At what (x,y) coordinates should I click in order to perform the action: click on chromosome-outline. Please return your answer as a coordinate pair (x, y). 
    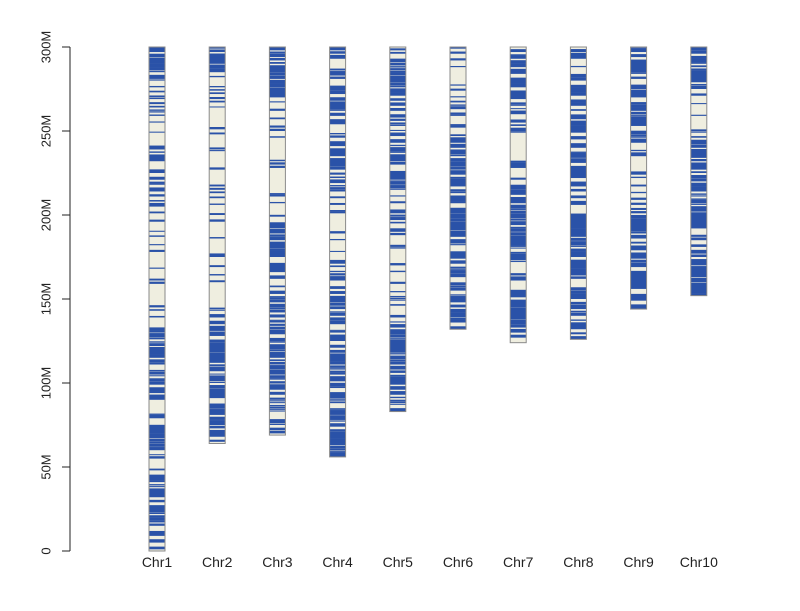
    Looking at the image, I should click on (157, 299).